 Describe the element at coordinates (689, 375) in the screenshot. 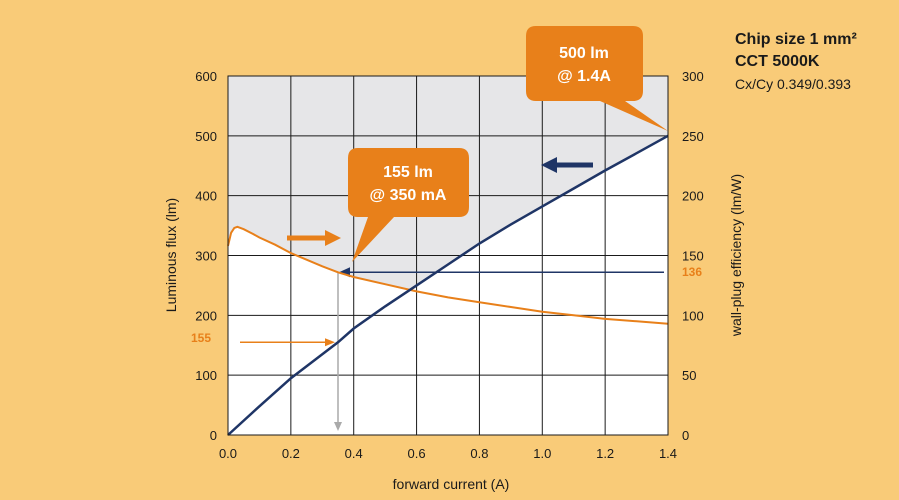

I see `y2-tick-label: 50` at that location.